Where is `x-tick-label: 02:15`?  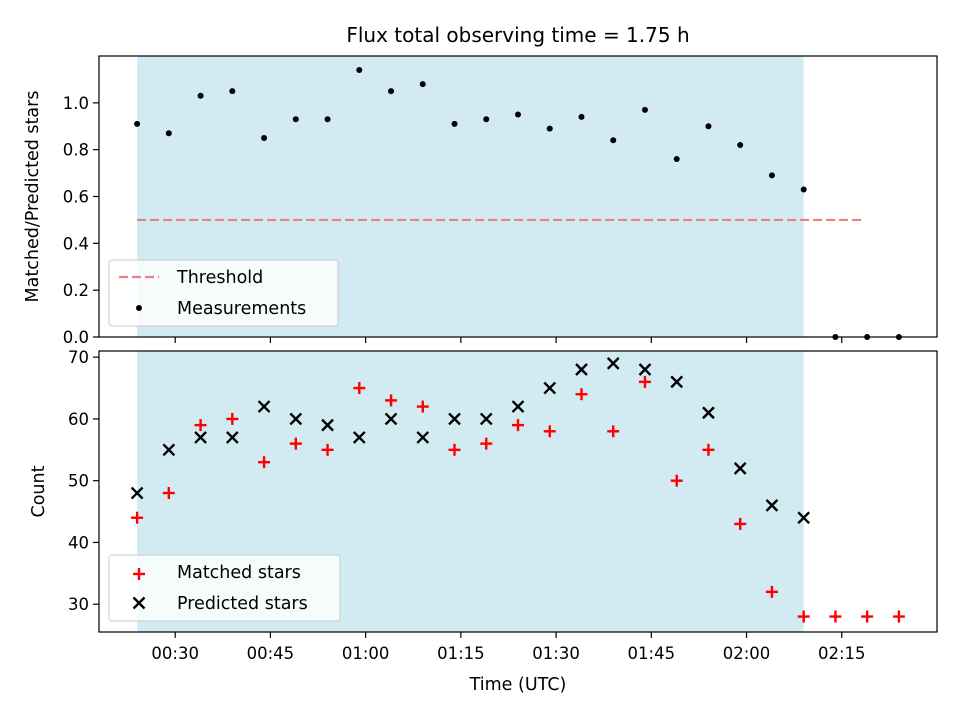 x-tick-label: 02:15 is located at coordinates (842, 653).